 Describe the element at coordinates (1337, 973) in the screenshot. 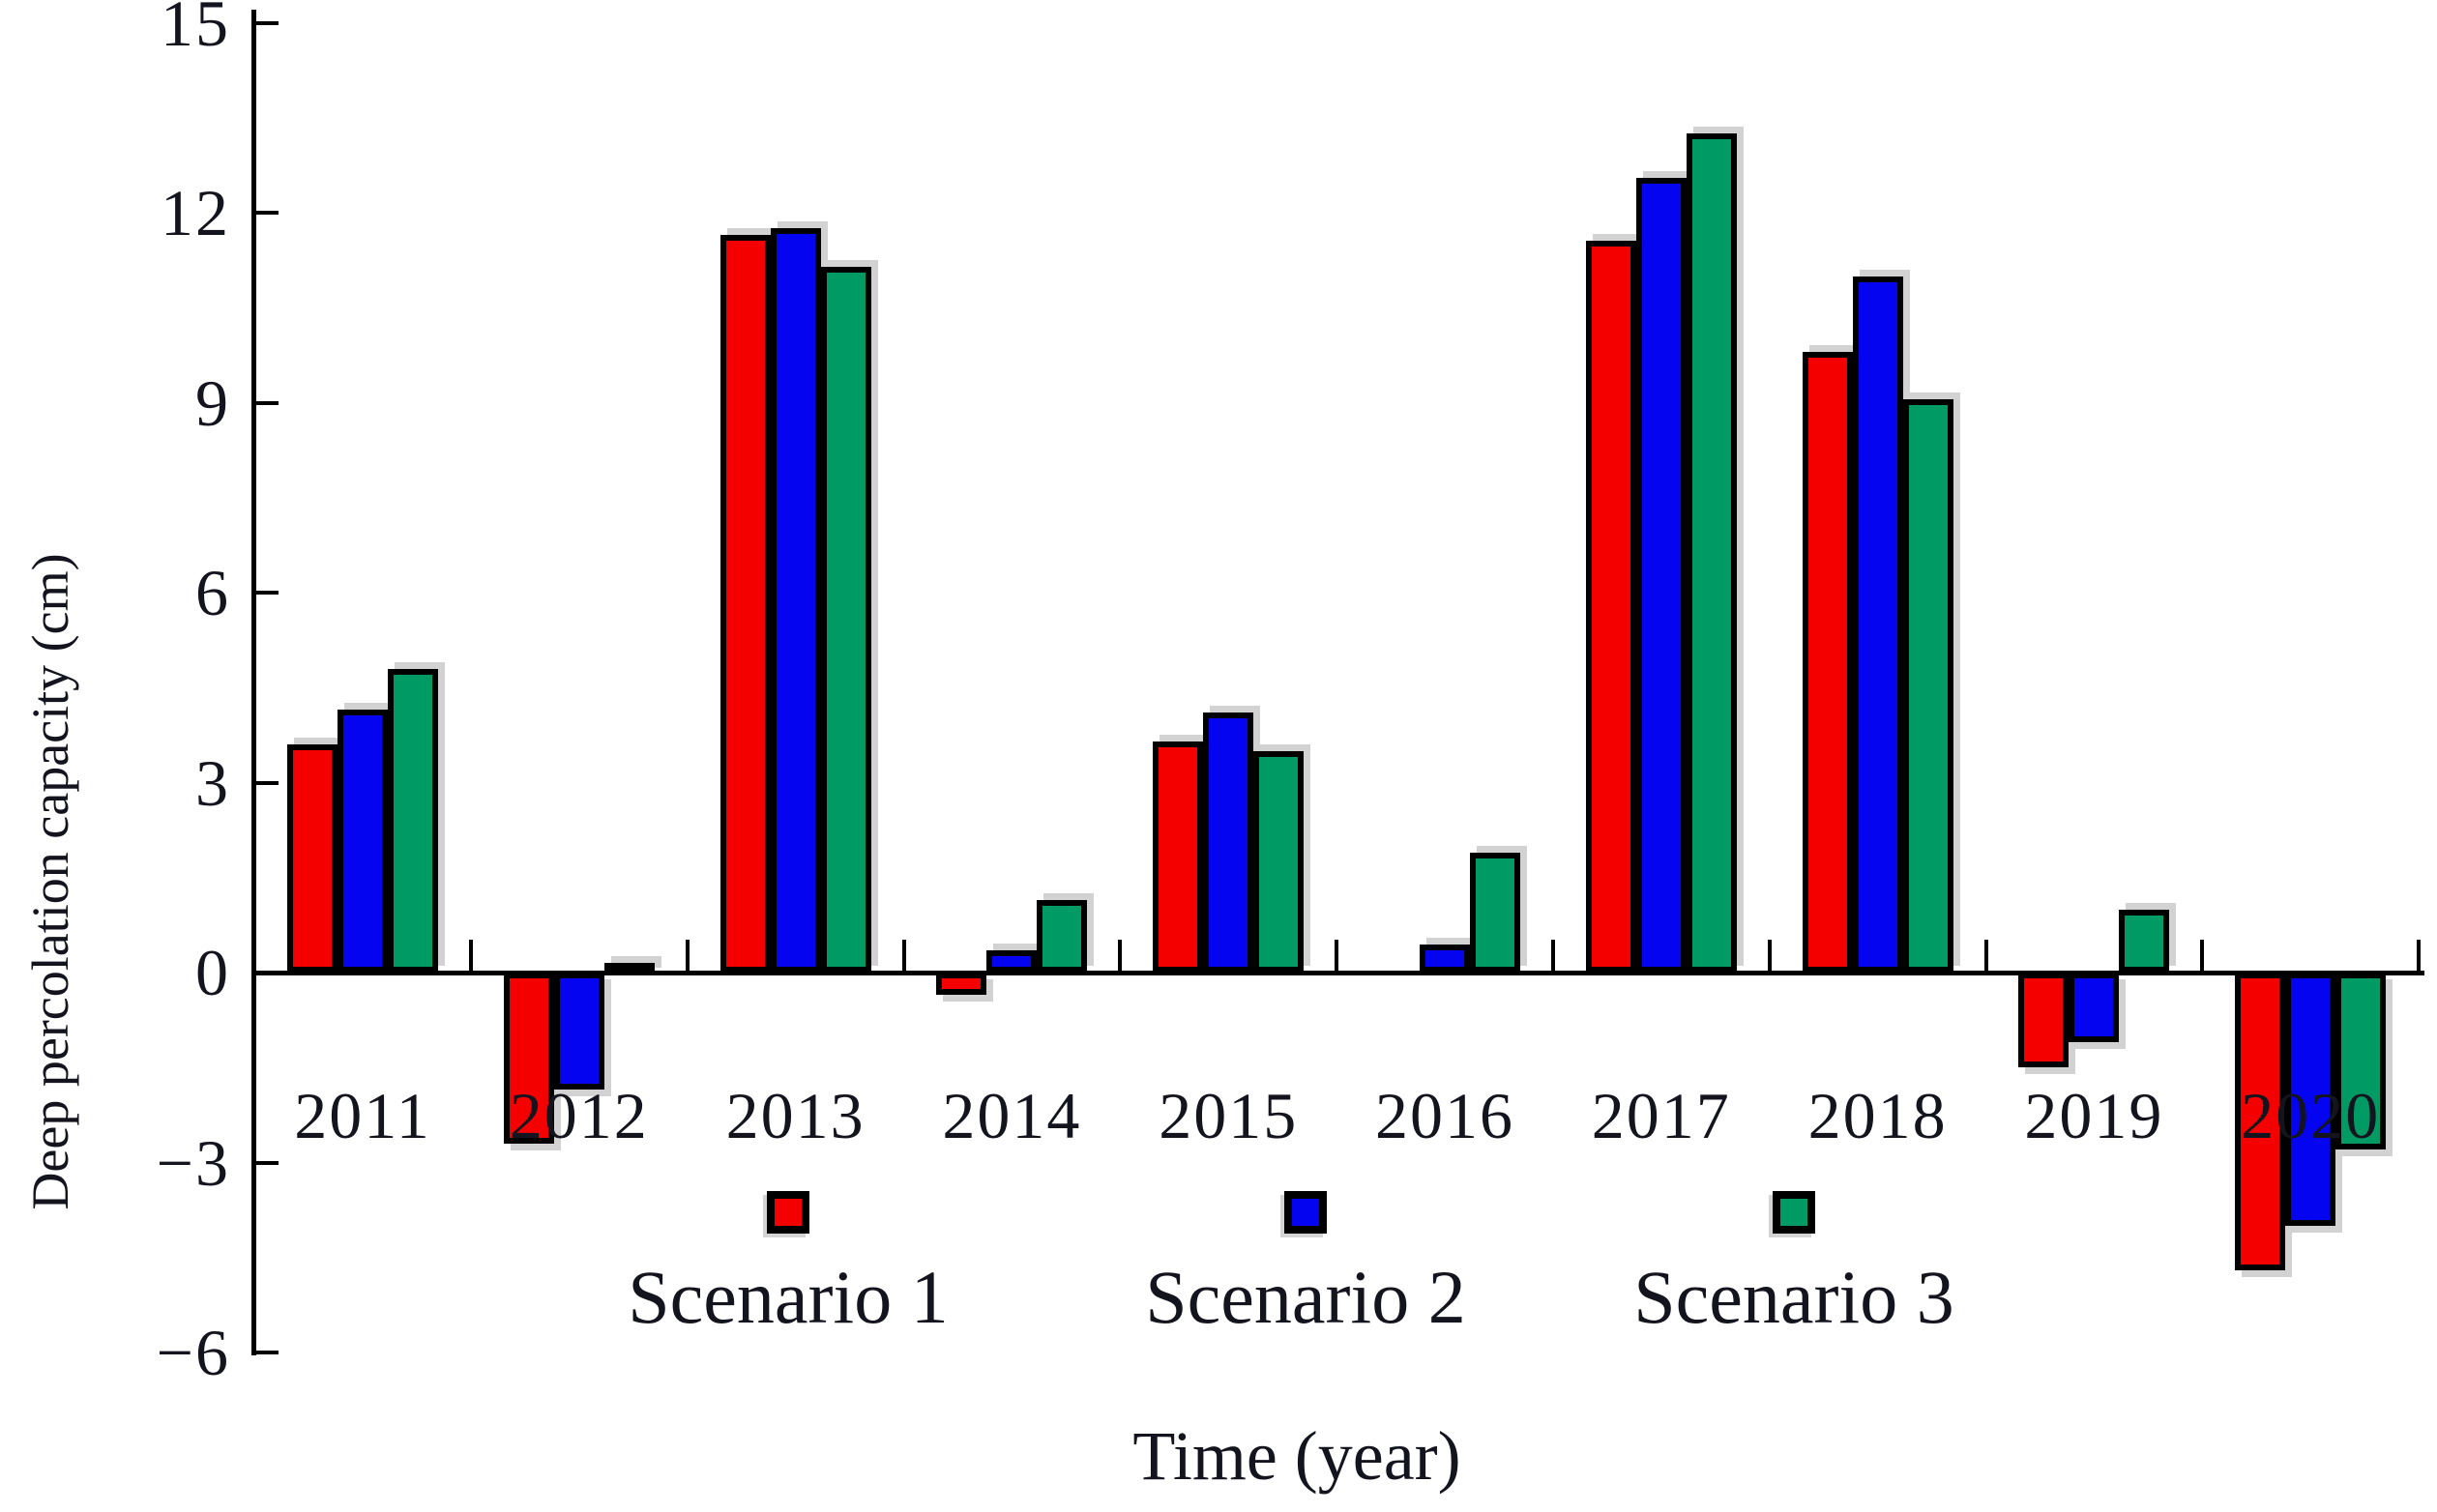

I see `x-axis-line` at that location.